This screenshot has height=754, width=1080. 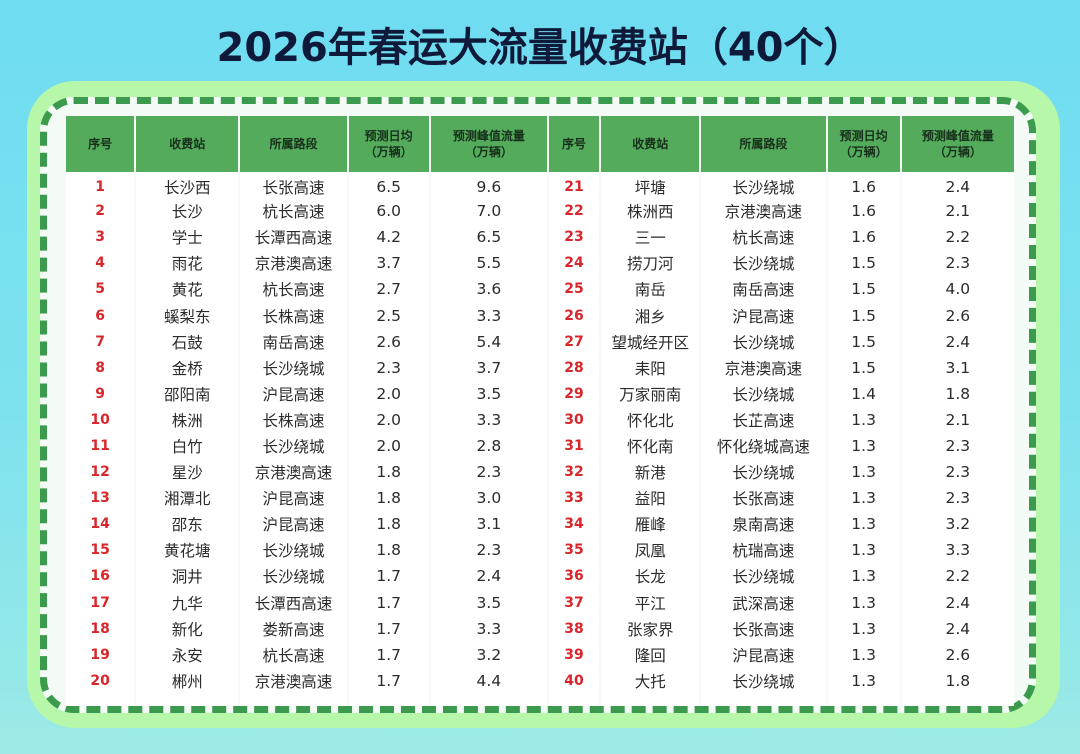 I want to click on daily-avg-value: 2.7, so click(x=388, y=289).